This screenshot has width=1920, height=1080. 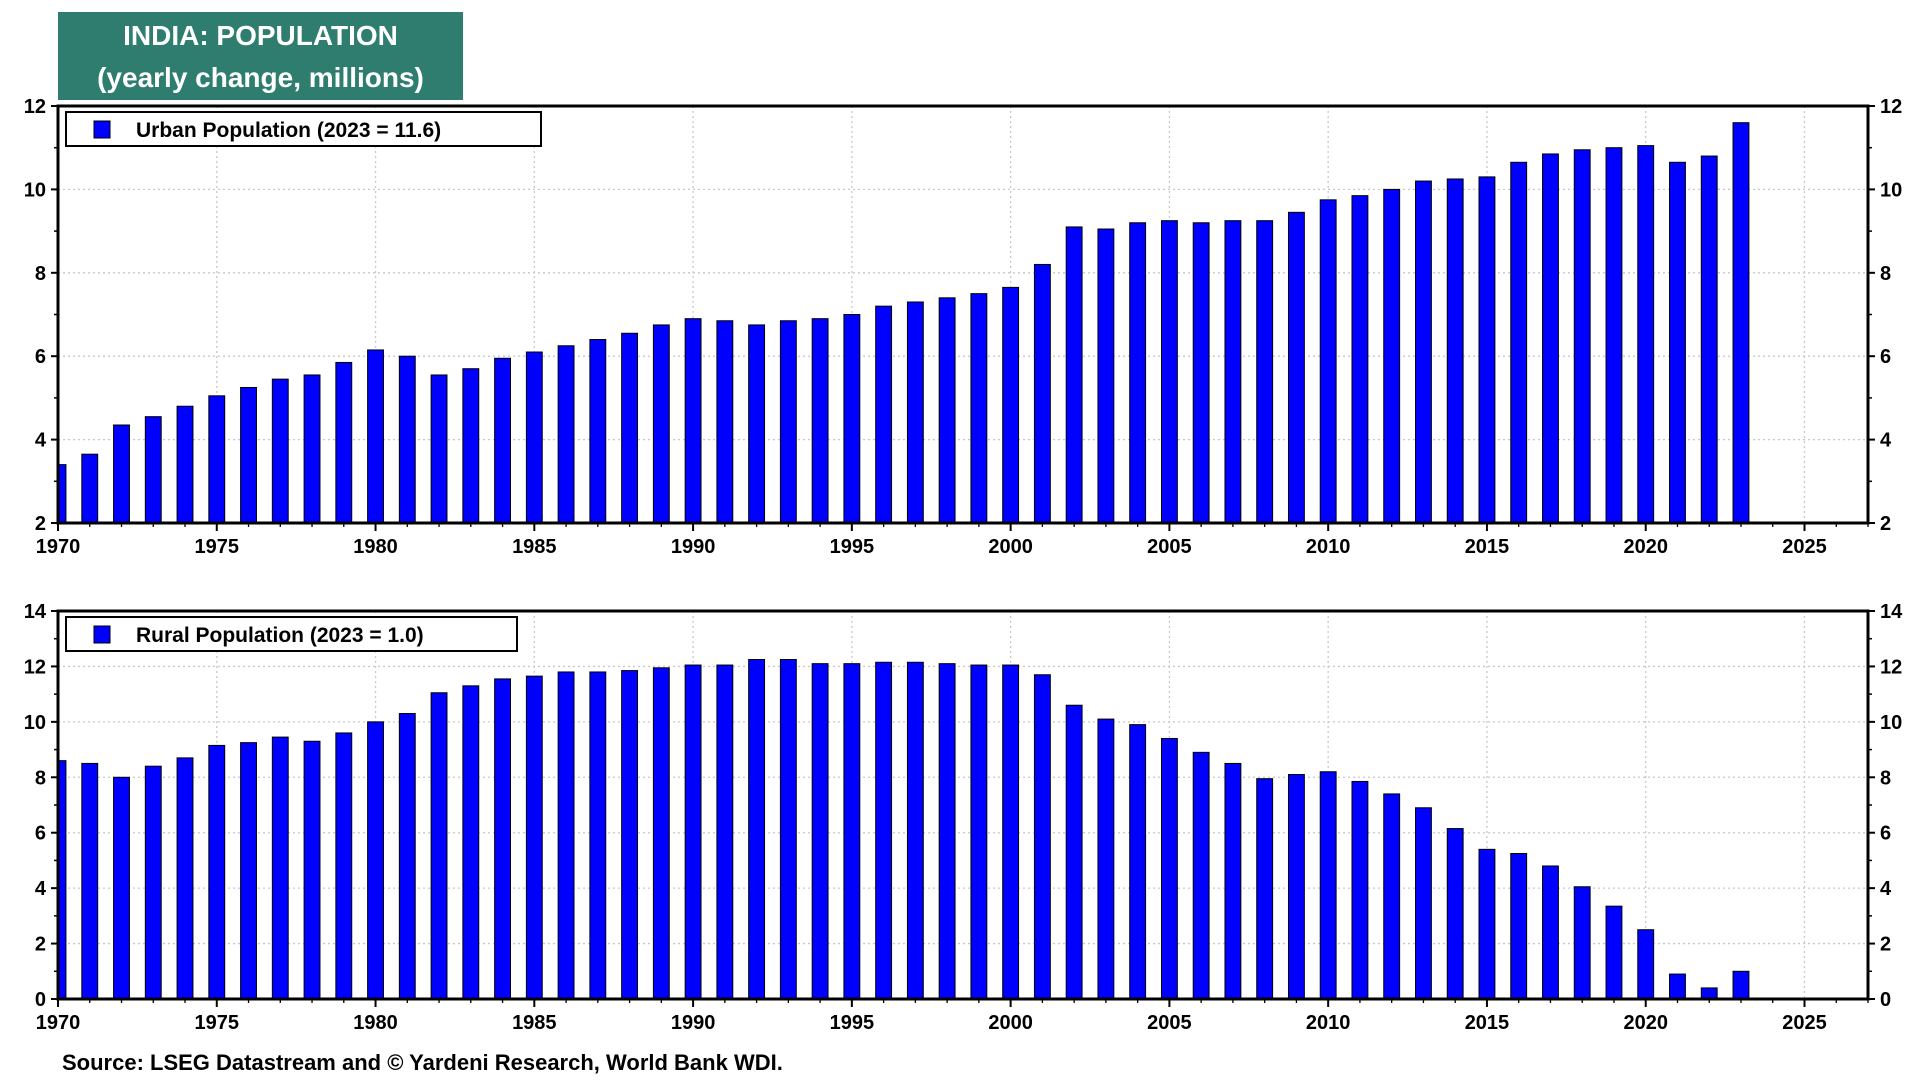 I want to click on urban-xtick-label: 2005, so click(x=1169, y=547).